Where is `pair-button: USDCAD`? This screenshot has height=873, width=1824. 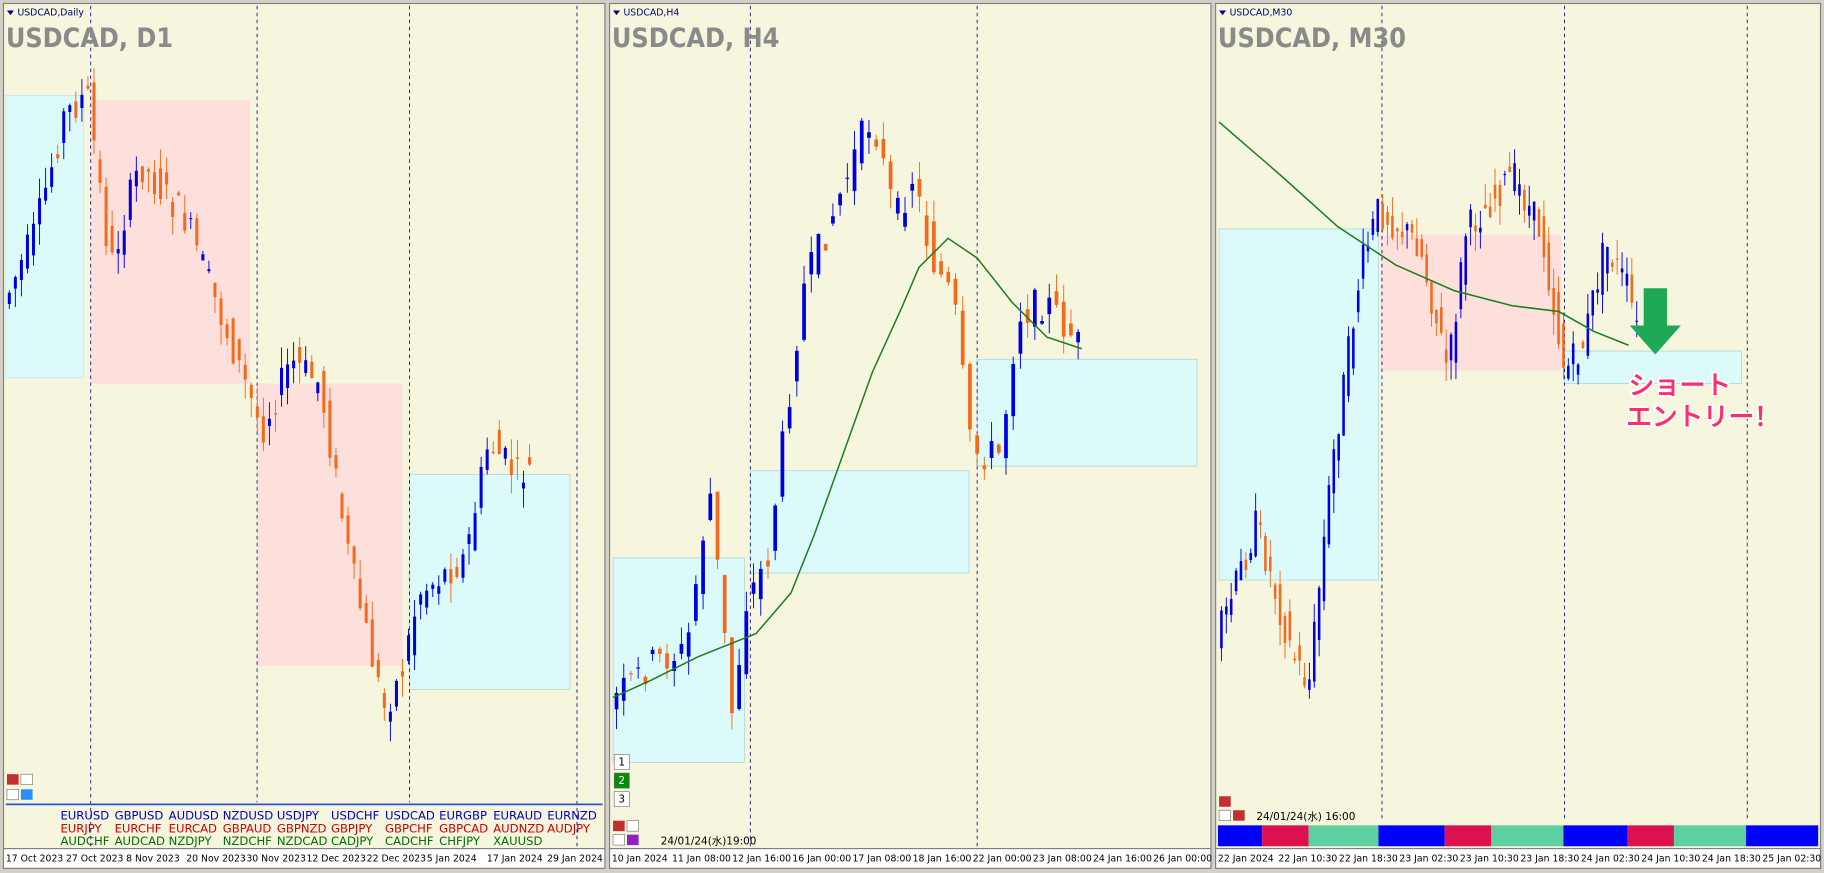 pair-button: USDCAD is located at coordinates (410, 816).